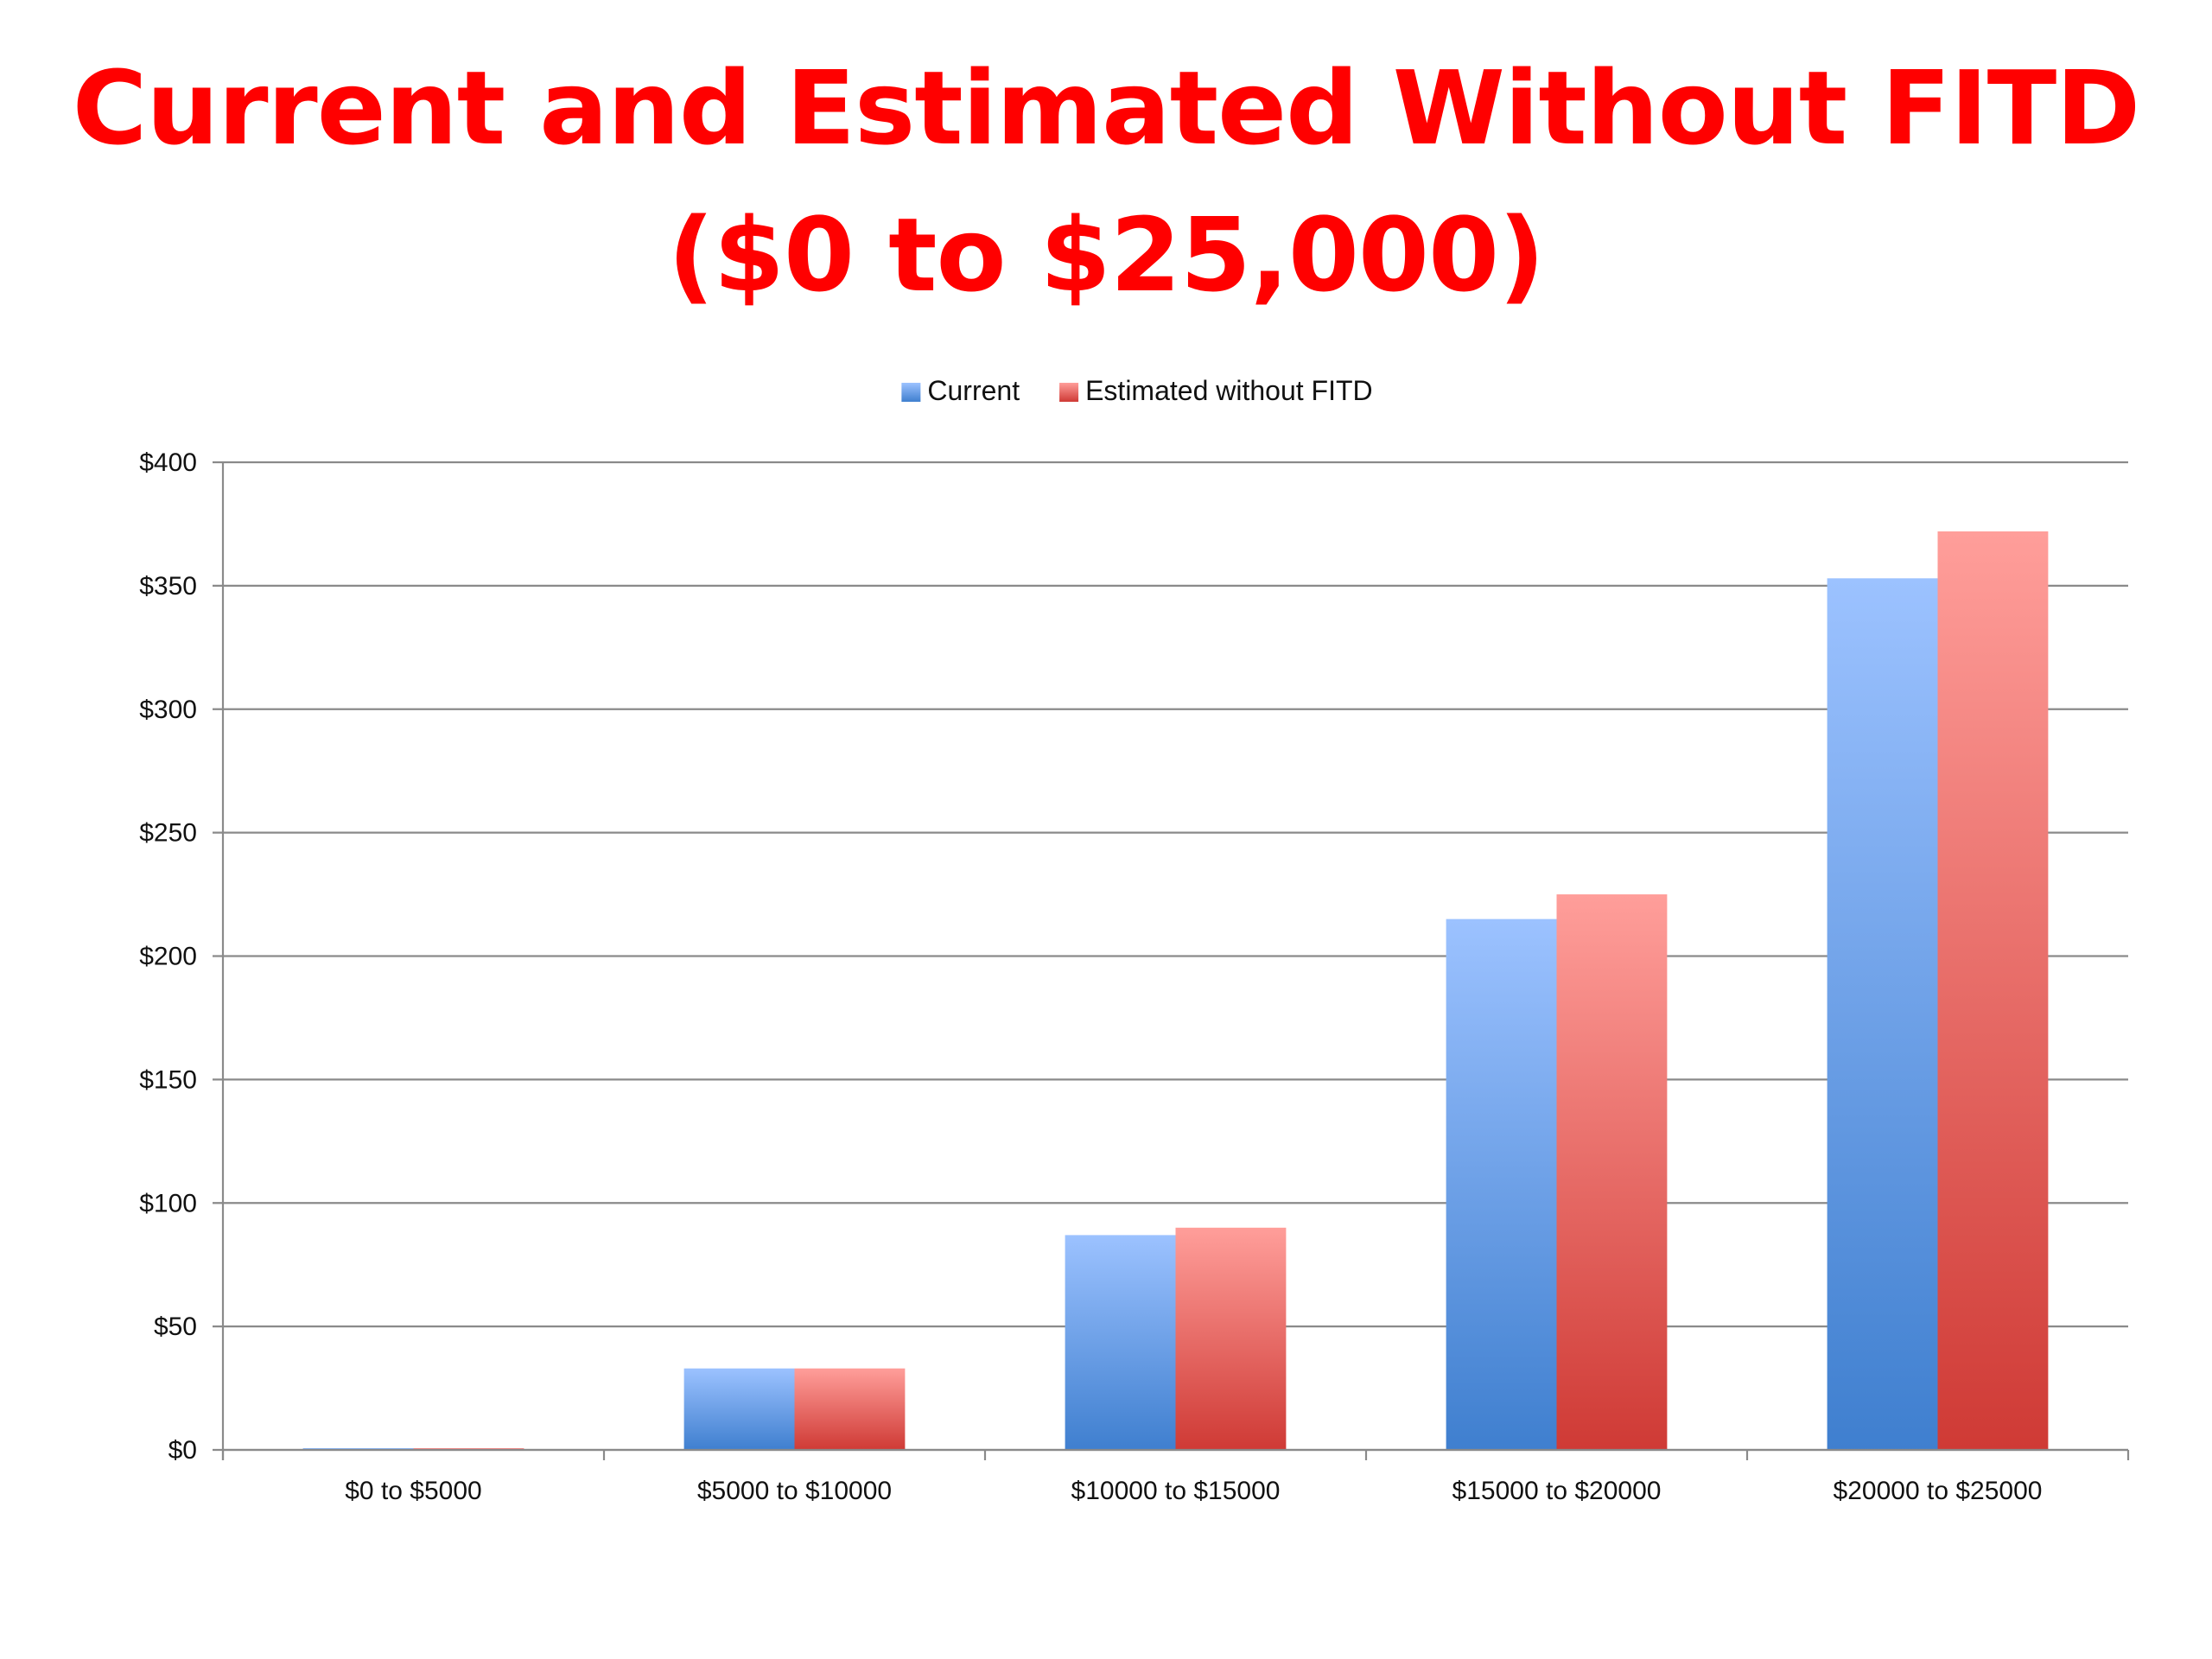 The image size is (2212, 1659). I want to click on legend-label-current: Current, so click(973, 390).